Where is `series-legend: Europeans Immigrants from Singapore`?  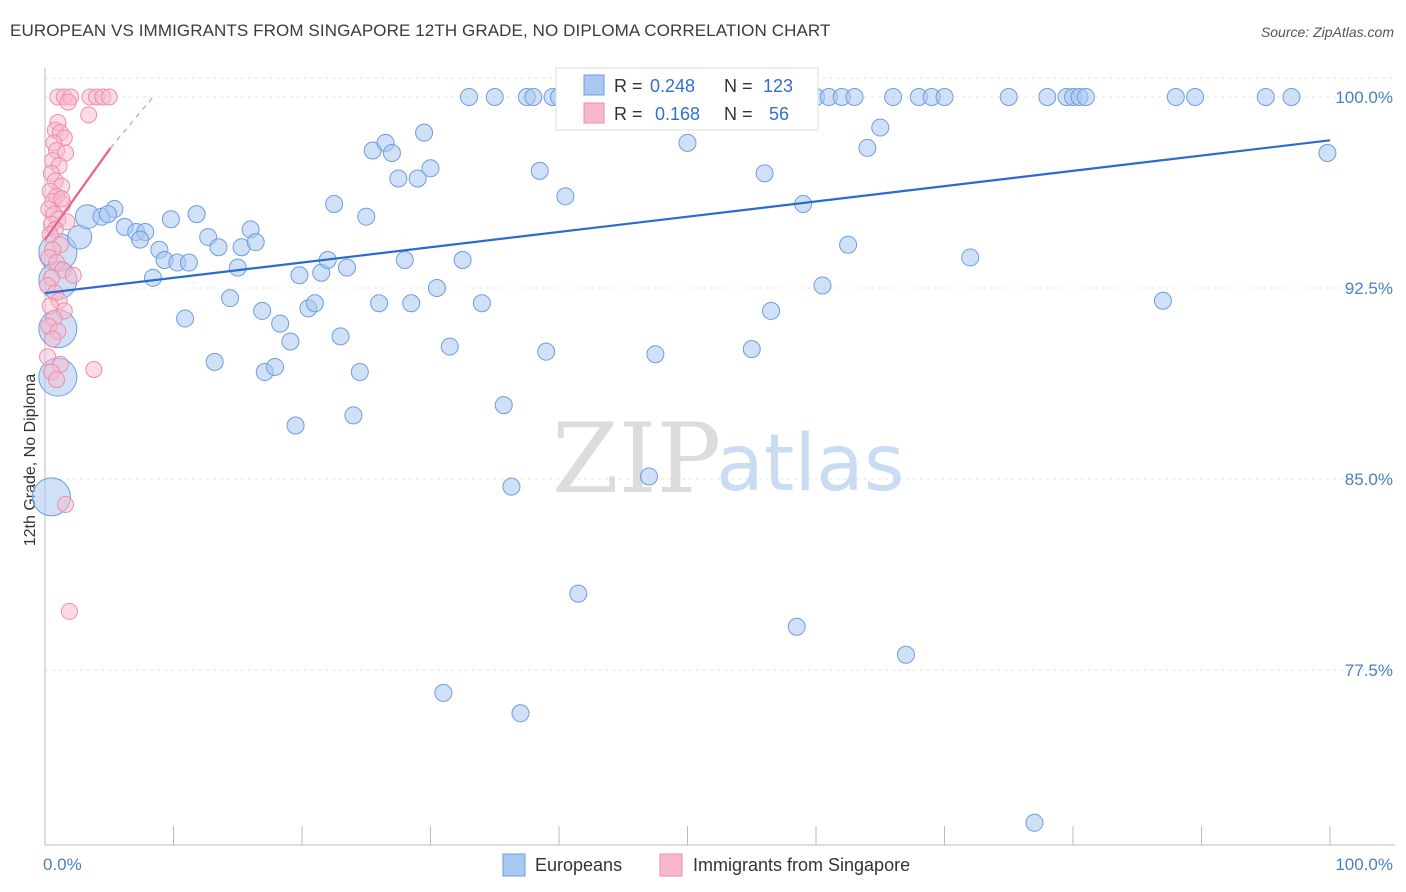
series-legend: Europeans Immigrants from Singapore is located at coordinates (706, 865).